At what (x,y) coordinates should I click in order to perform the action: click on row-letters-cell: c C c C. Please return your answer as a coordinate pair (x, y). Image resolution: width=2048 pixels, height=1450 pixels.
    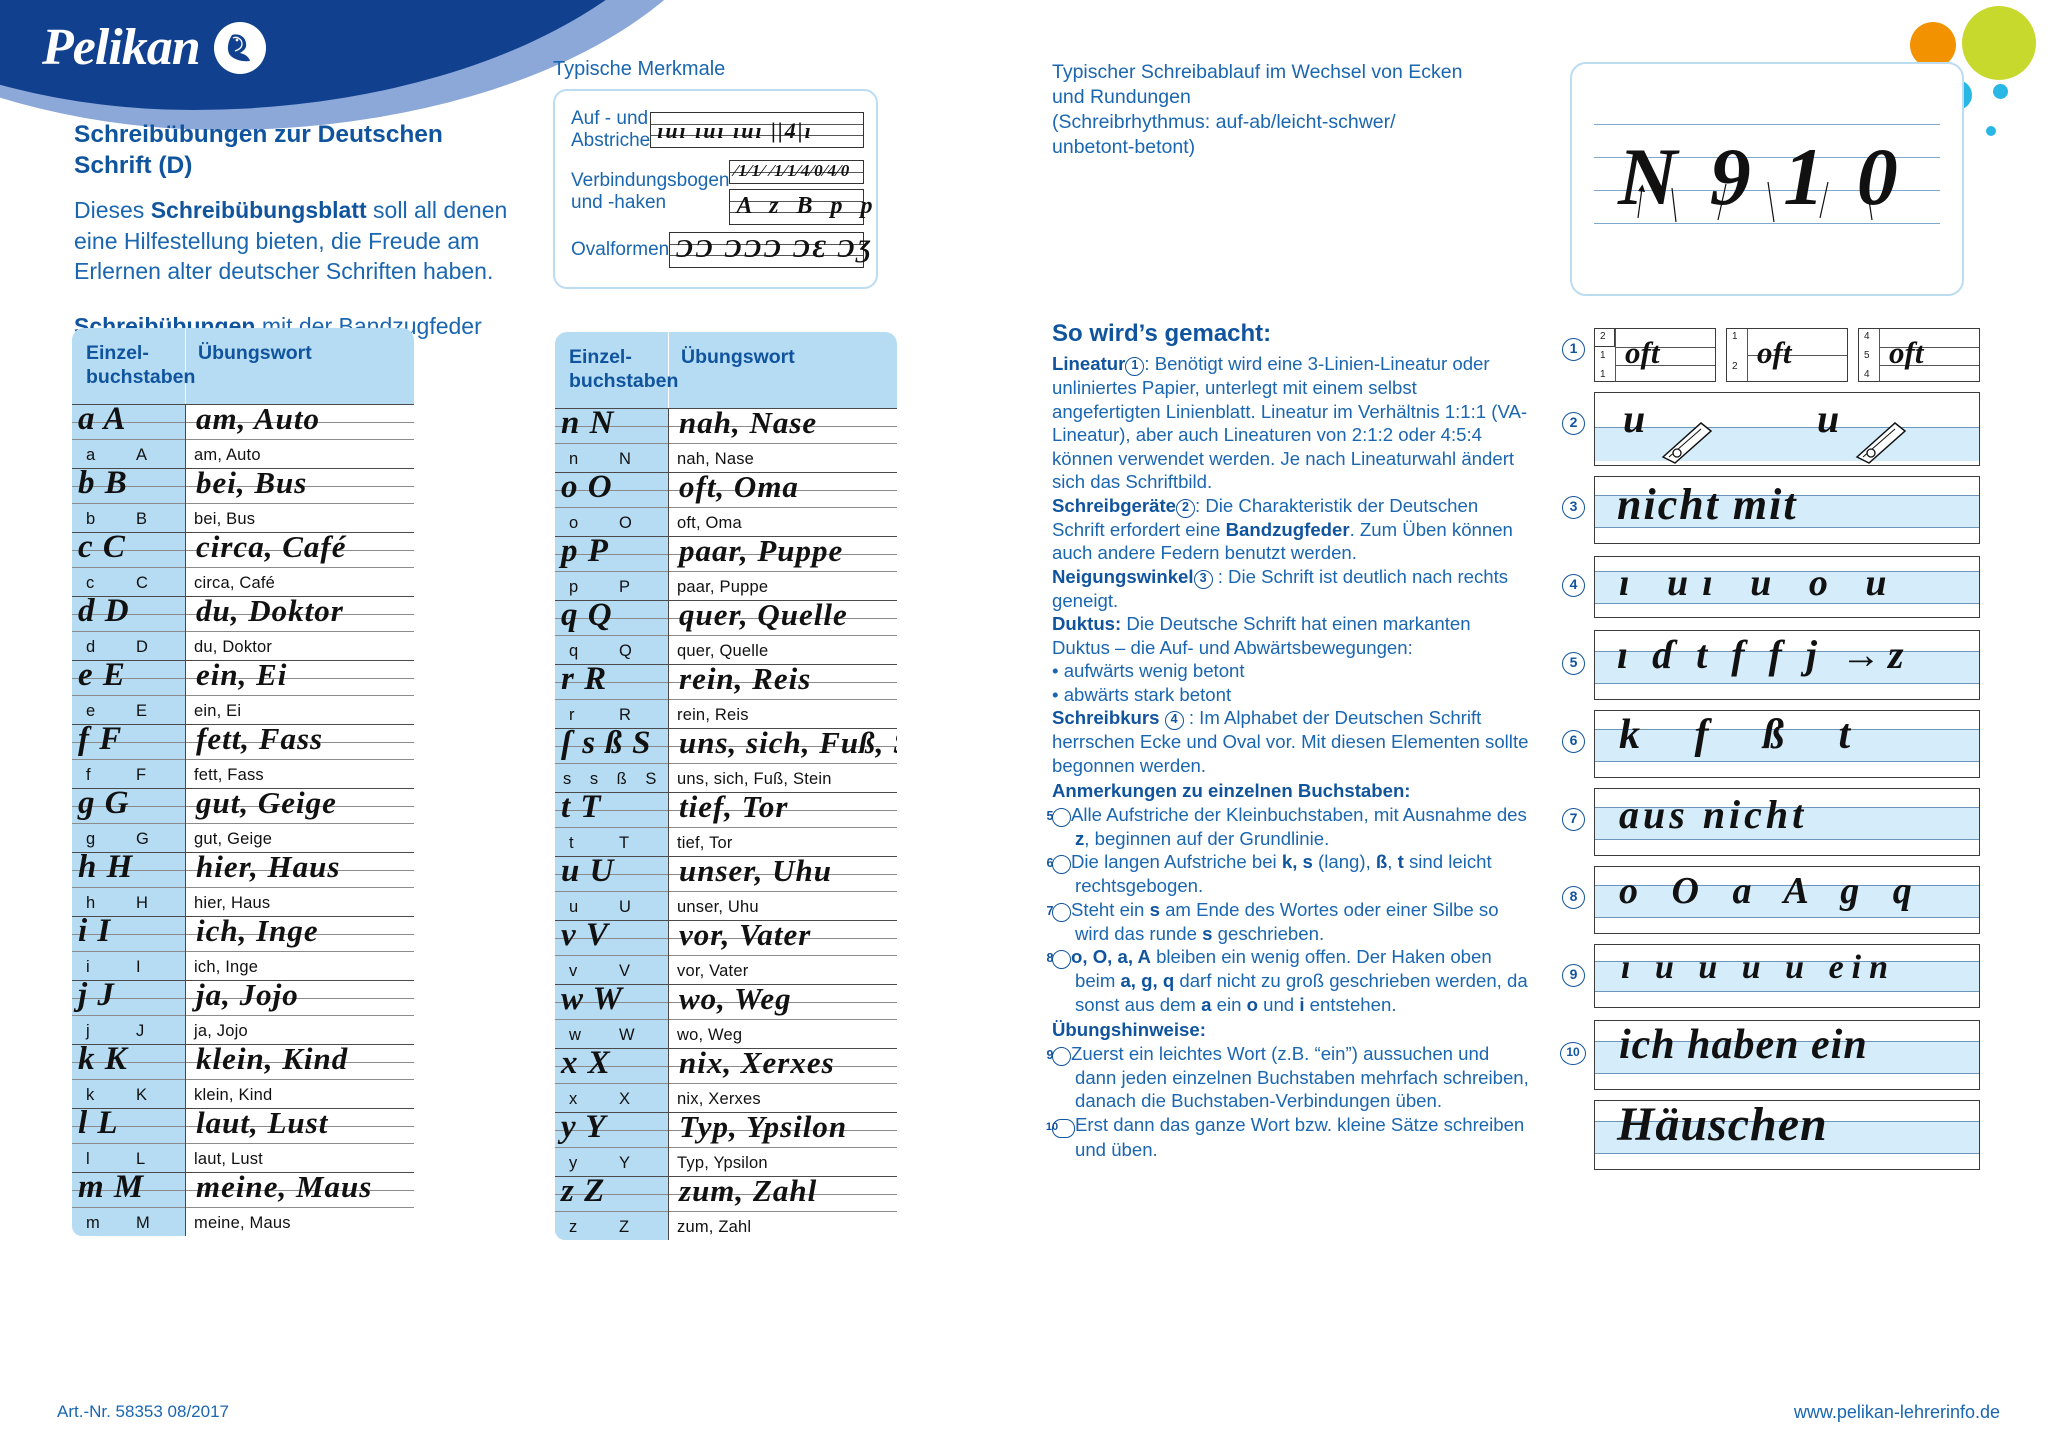
    Looking at the image, I should click on (129, 562).